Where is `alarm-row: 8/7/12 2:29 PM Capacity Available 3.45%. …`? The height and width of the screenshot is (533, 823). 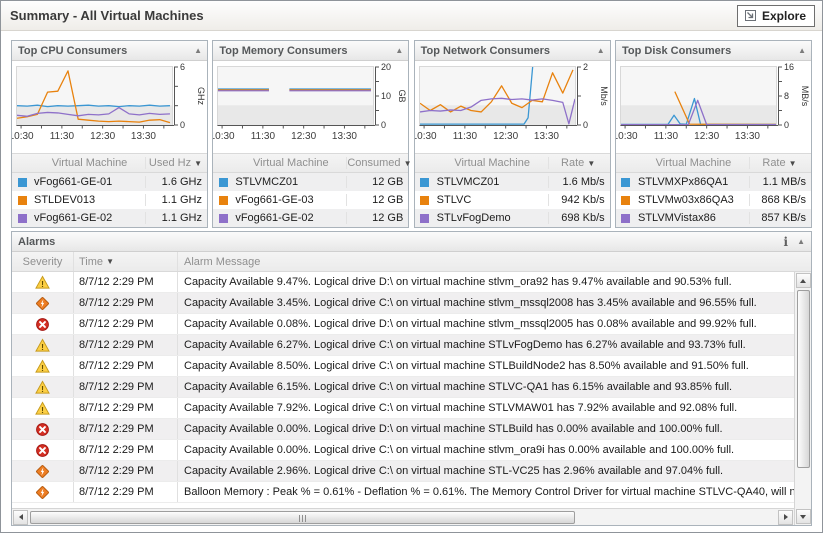 alarm-row: 8/7/12 2:29 PM Capacity Available 3.45%. … is located at coordinates (403, 303).